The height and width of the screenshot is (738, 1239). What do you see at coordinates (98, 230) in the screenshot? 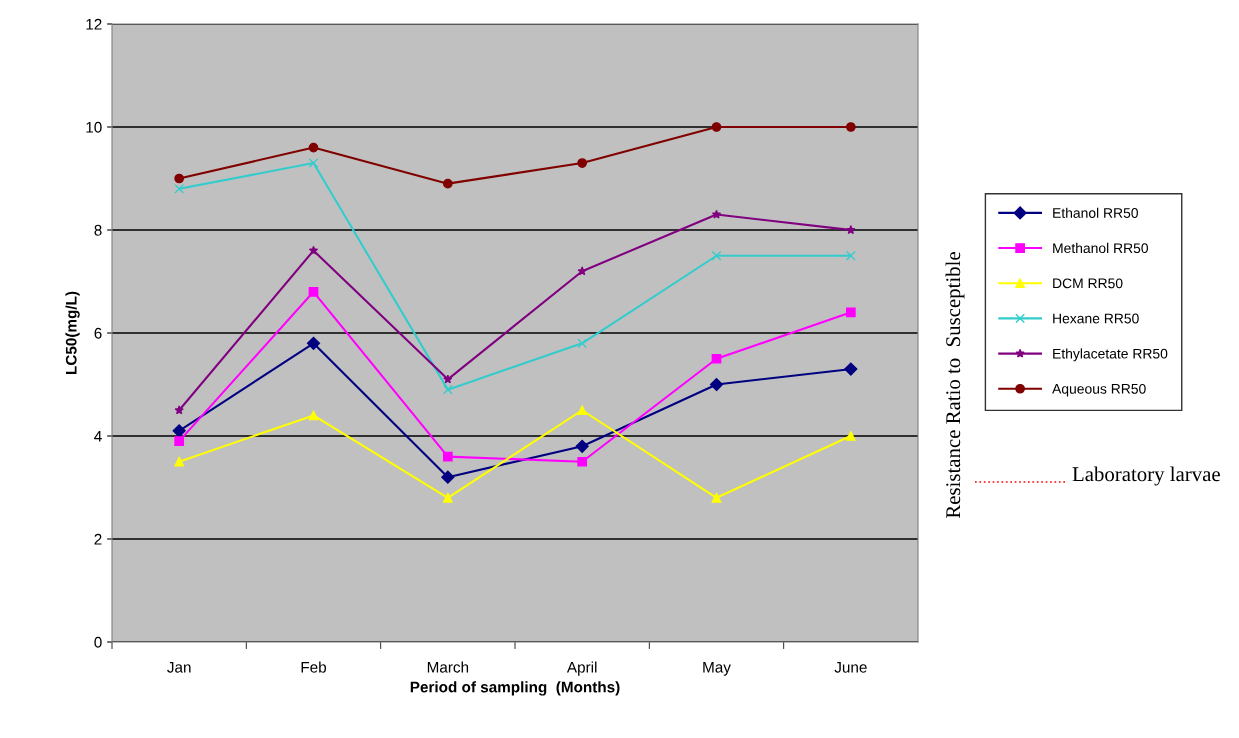
I see `y-tick-label: 8` at bounding box center [98, 230].